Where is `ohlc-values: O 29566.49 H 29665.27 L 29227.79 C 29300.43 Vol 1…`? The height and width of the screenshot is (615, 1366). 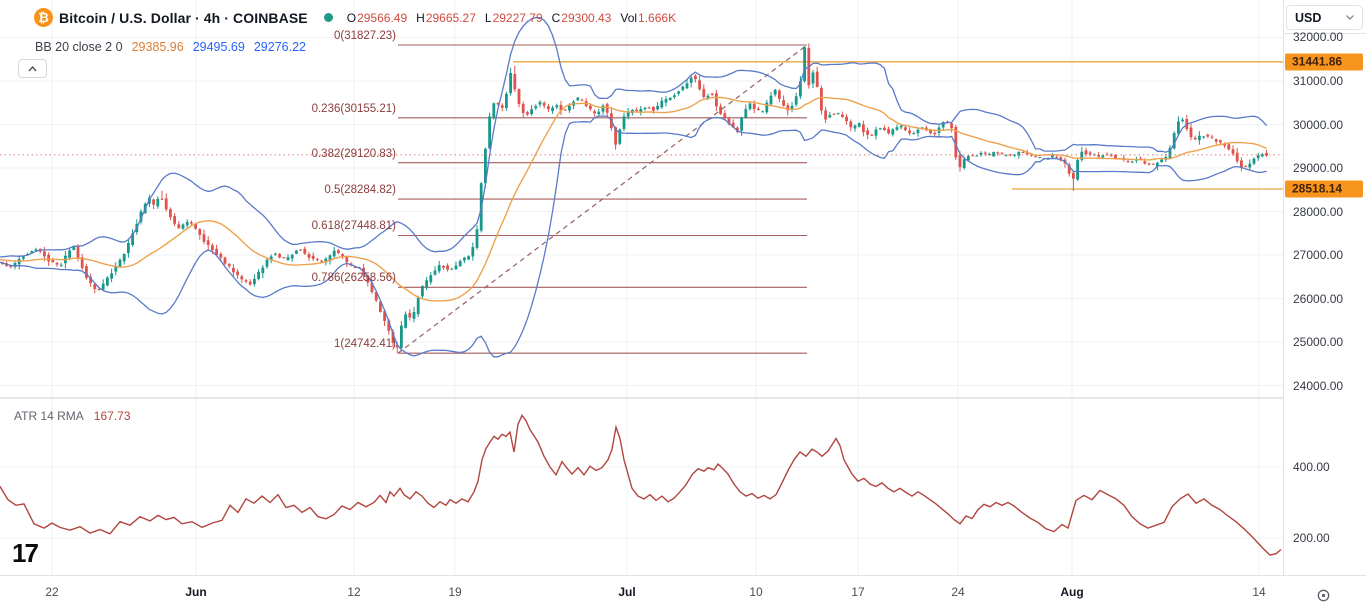
ohlc-values: O 29566.49 H 29665.27 L 29227.79 C 29300.43 Vol 1… is located at coordinates (511, 18).